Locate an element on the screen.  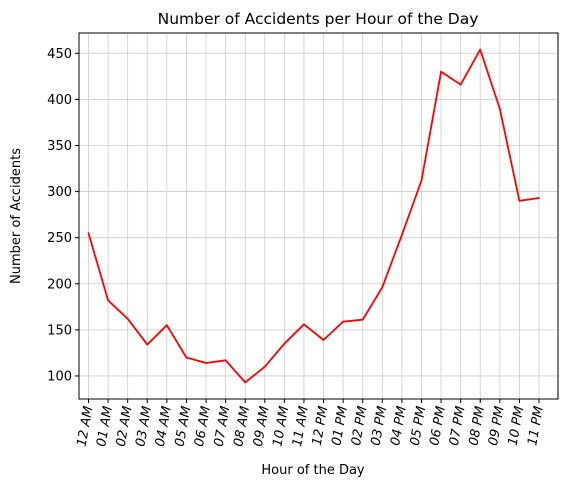
y-tick-label: 100 is located at coordinates (59, 376).